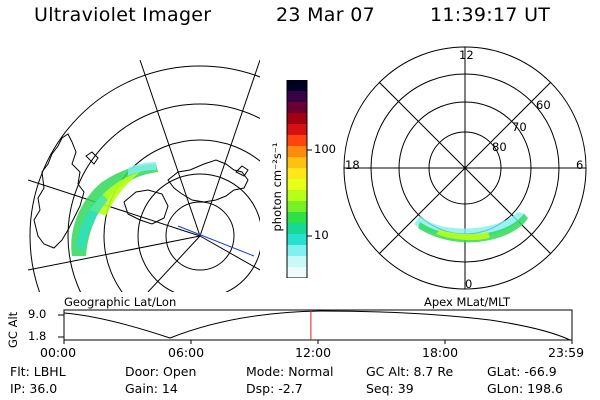  Describe the element at coordinates (313, 352) in the screenshot. I see `timeline-xtick: 12:00` at that location.